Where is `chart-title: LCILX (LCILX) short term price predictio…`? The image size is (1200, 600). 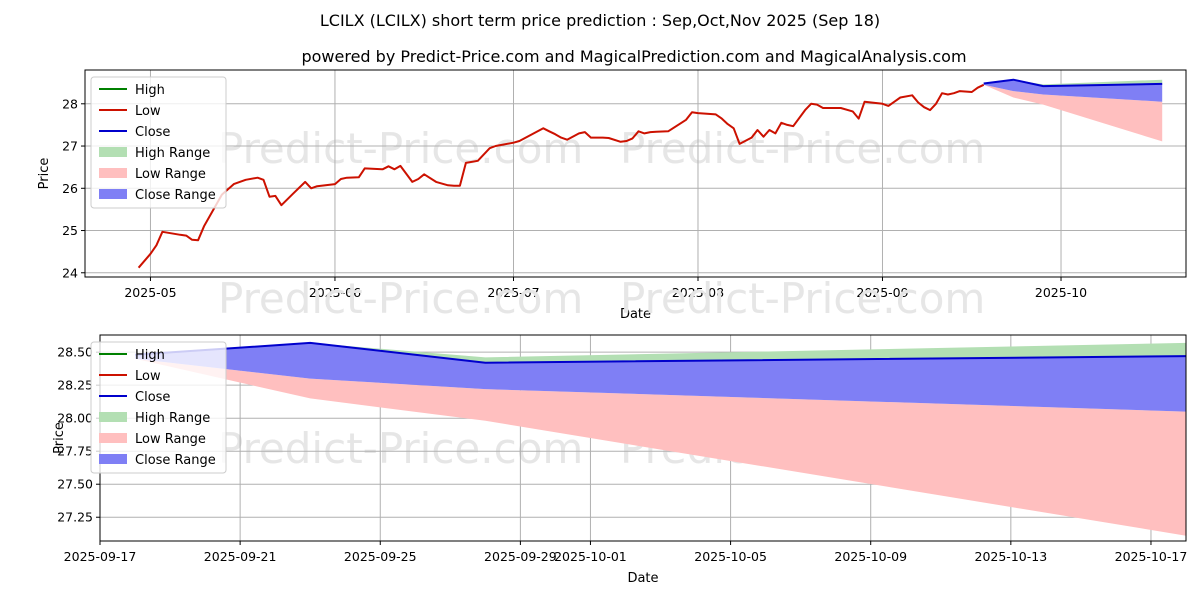 chart-title: LCILX (LCILX) short term price predictio… is located at coordinates (600, 20).